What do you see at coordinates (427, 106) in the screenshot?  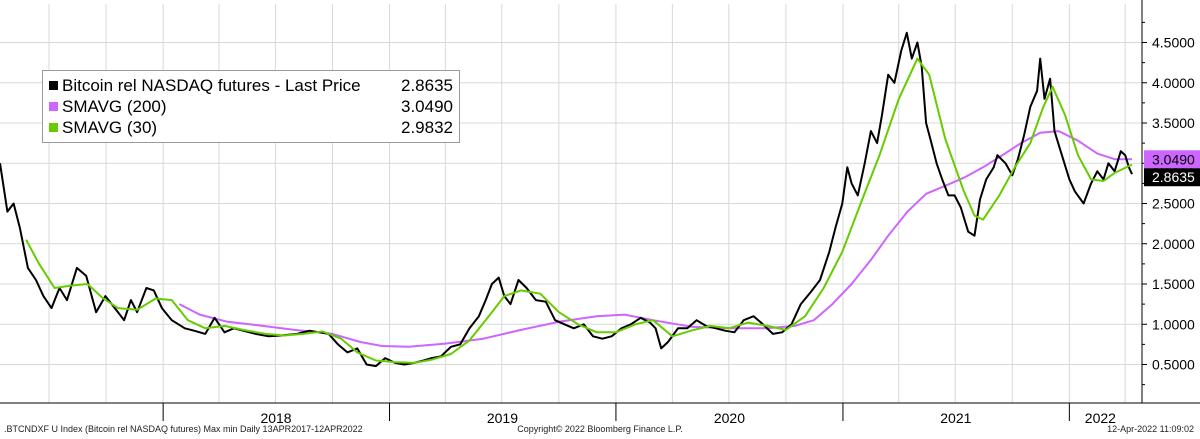 I see `legend-value: 3.0490` at bounding box center [427, 106].